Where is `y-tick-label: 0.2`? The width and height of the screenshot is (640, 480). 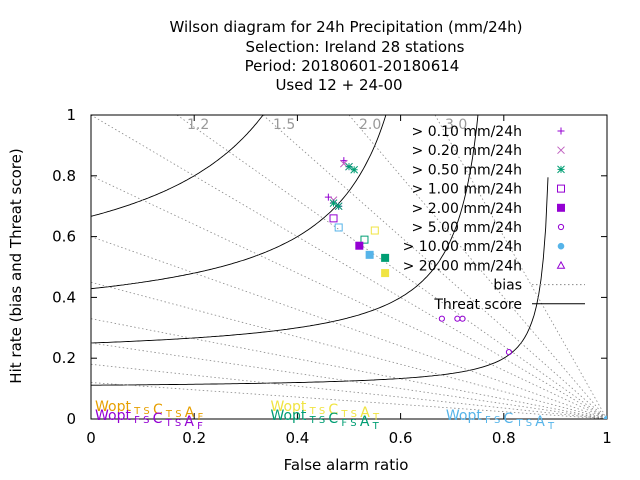
y-tick-label: 0.2 is located at coordinates (64, 358).